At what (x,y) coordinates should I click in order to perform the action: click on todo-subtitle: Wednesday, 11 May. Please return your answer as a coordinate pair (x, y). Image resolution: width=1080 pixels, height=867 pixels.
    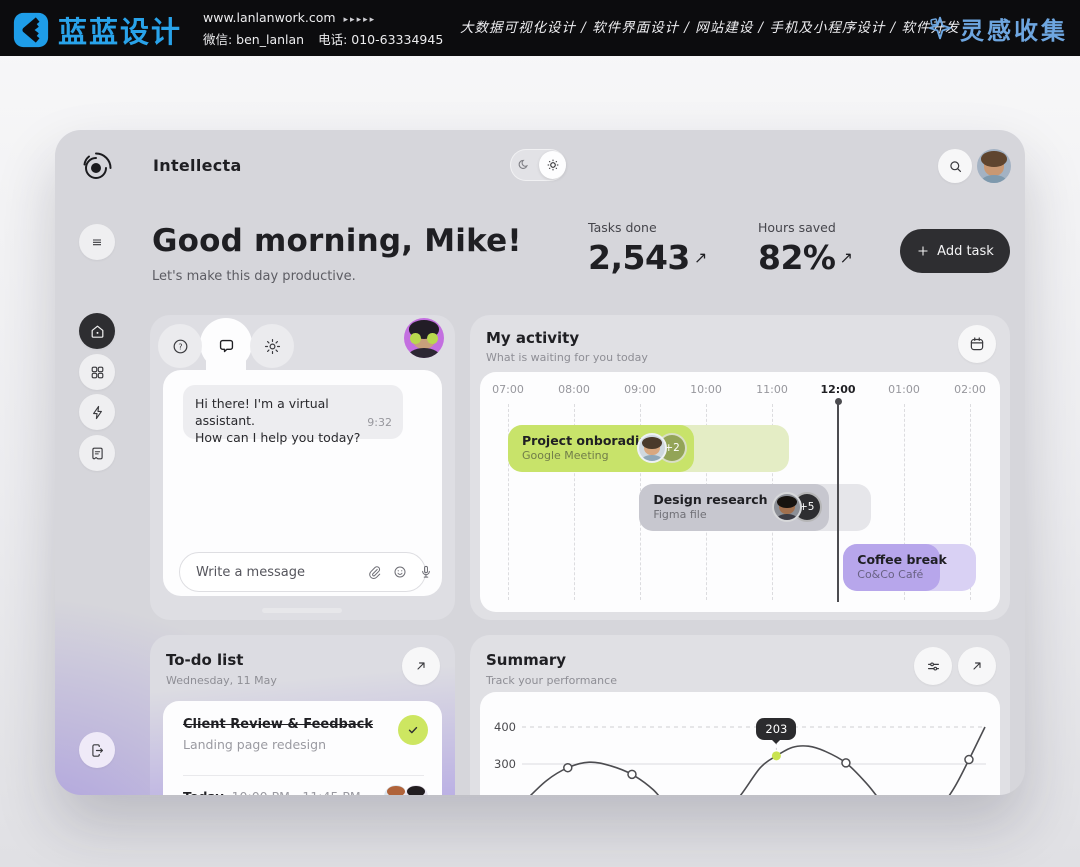
    Looking at the image, I should click on (221, 680).